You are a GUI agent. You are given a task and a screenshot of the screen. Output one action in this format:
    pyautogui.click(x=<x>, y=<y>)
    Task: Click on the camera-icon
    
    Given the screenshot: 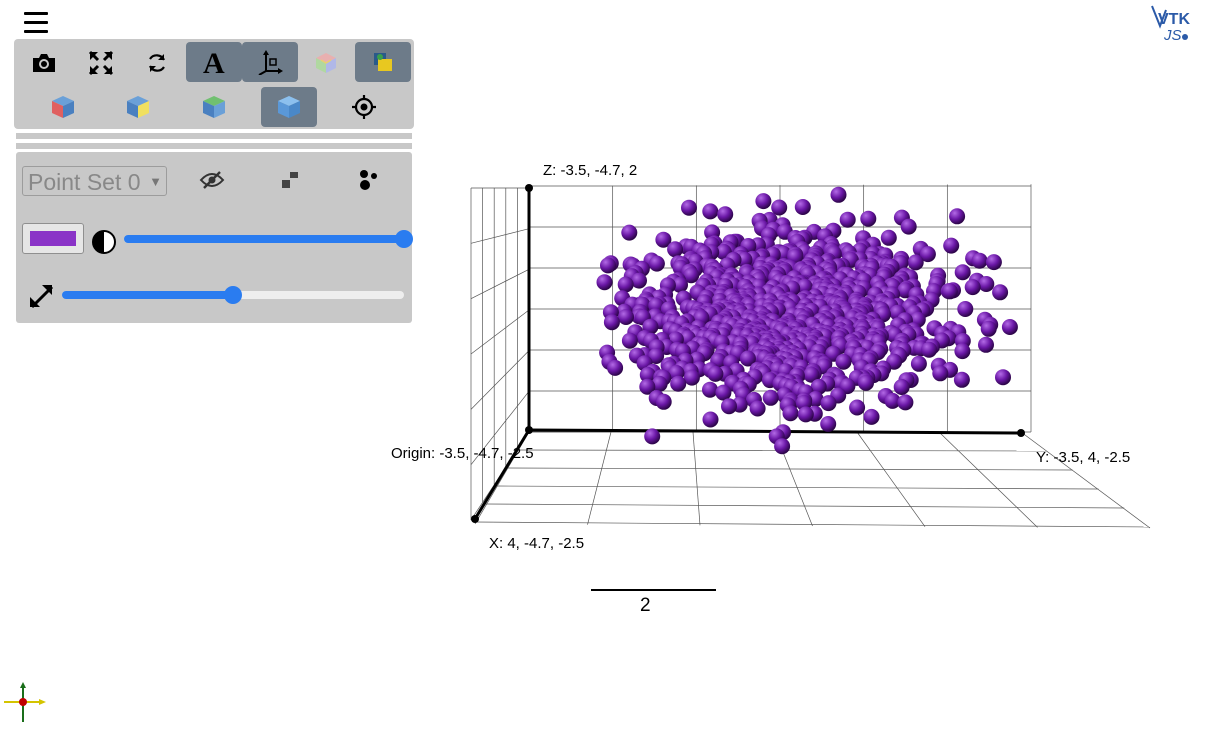 What is the action you would take?
    pyautogui.click(x=44, y=63)
    